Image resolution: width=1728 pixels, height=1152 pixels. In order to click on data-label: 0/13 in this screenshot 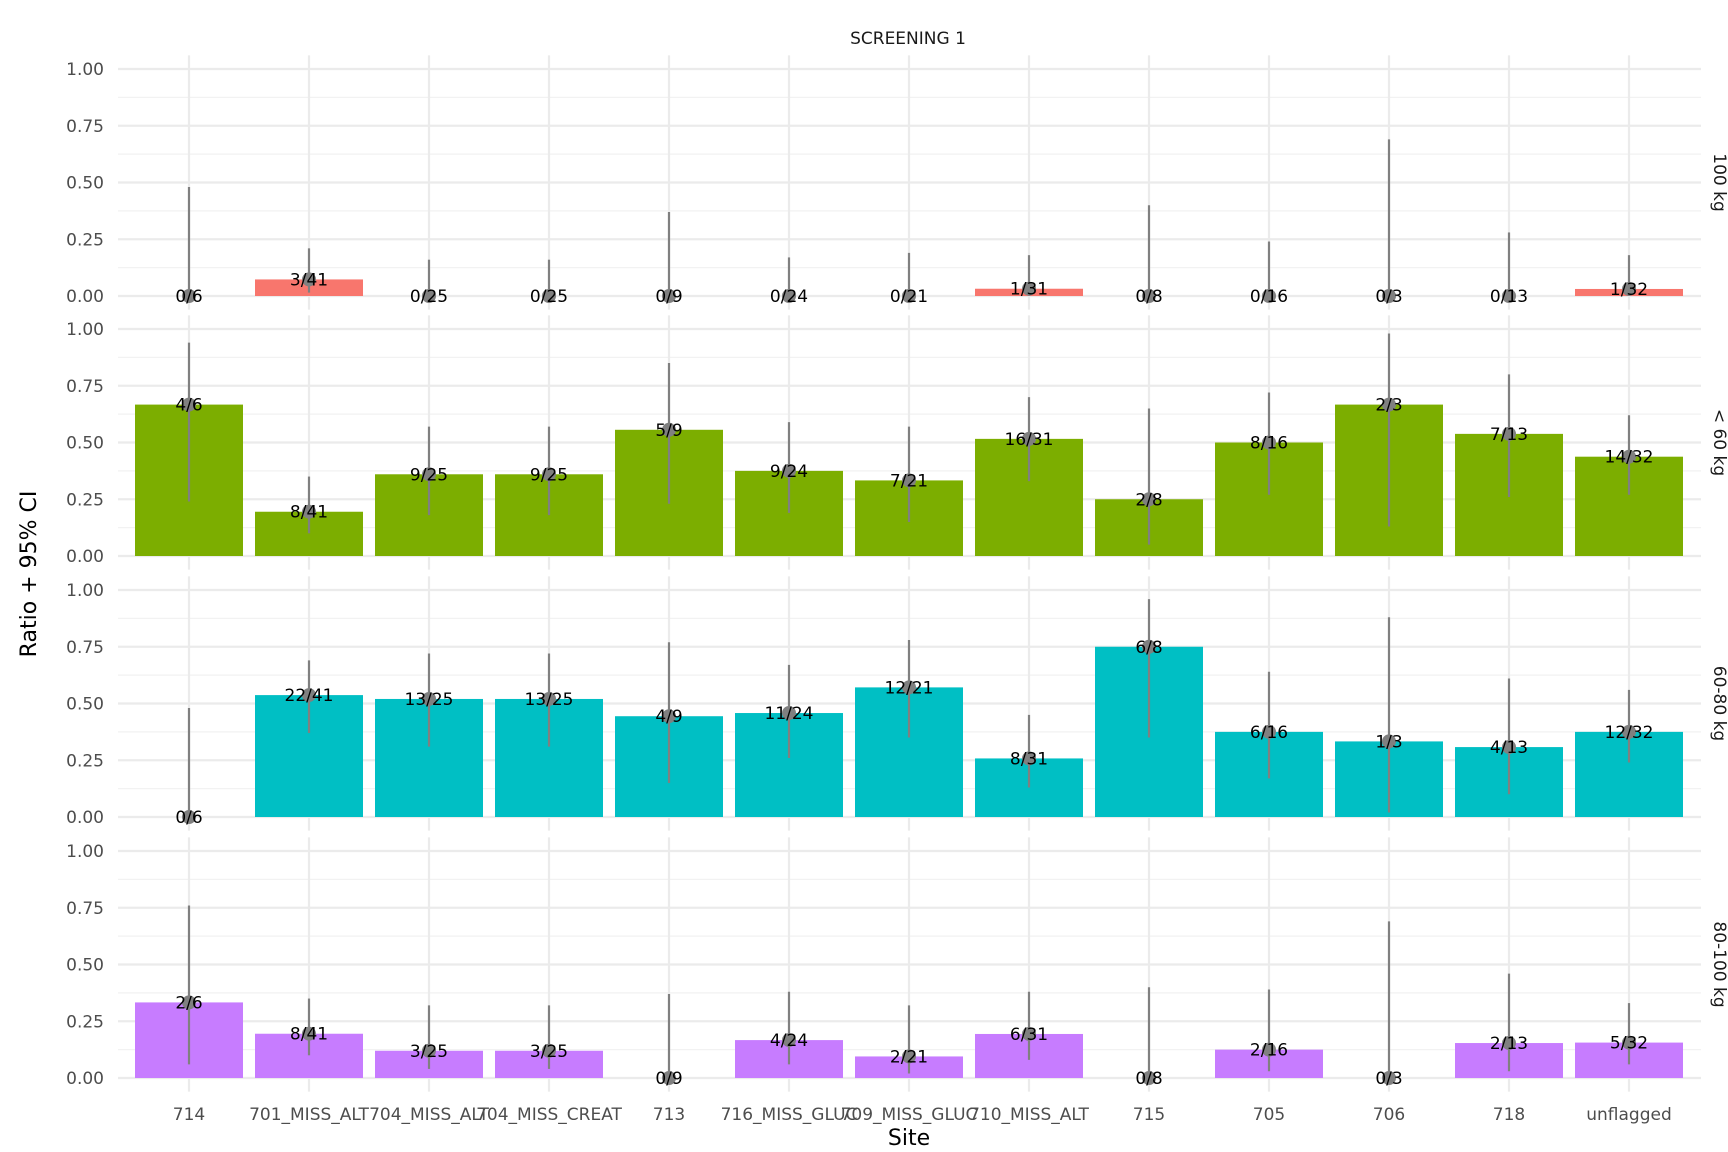, I will do `click(1509, 297)`.